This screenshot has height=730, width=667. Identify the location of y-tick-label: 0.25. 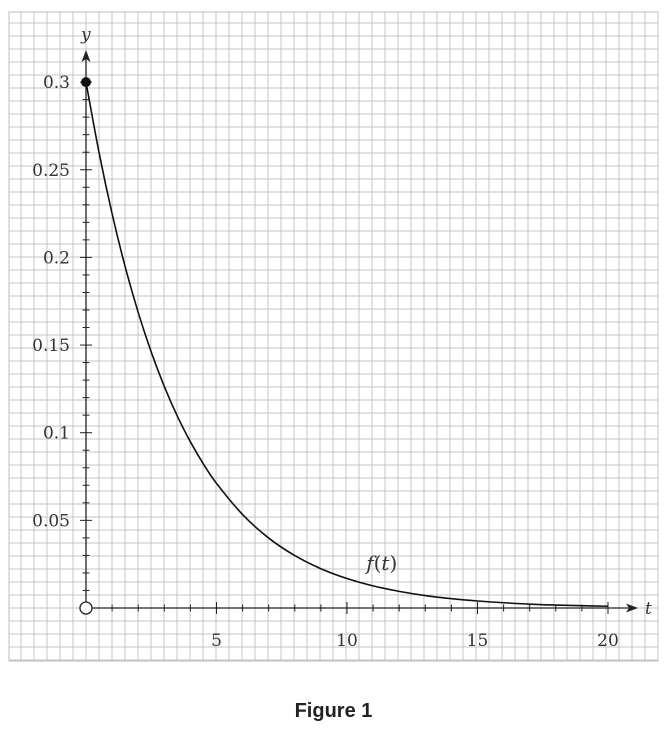
(51, 171).